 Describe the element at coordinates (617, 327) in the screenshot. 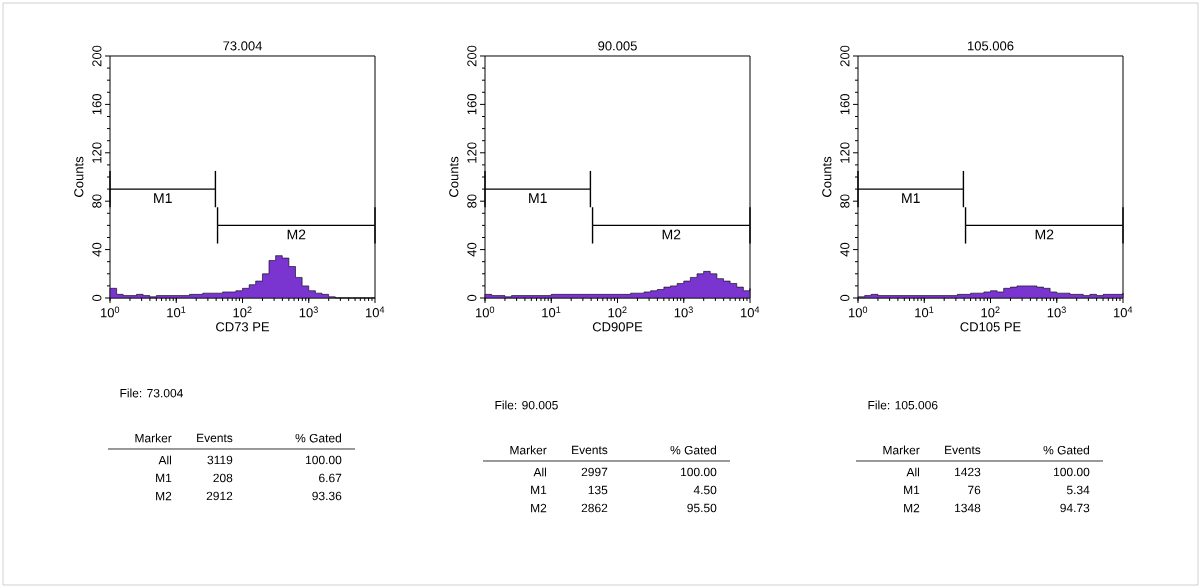

I see `x-axis-title: CD90PE` at that location.